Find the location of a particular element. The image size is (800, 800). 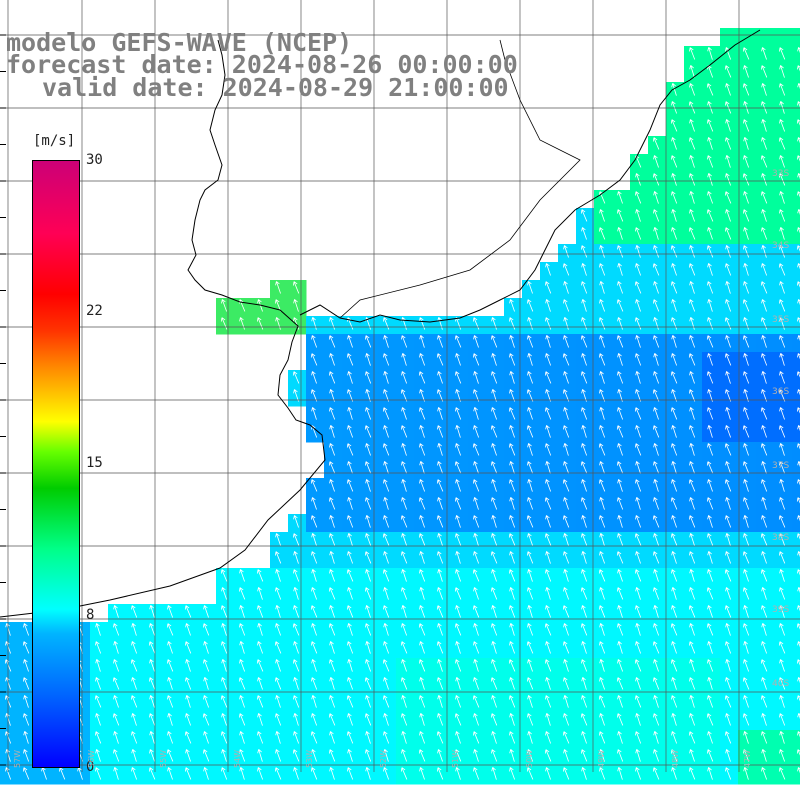

lon-label-51w: 51W is located at coordinates (455, 758).